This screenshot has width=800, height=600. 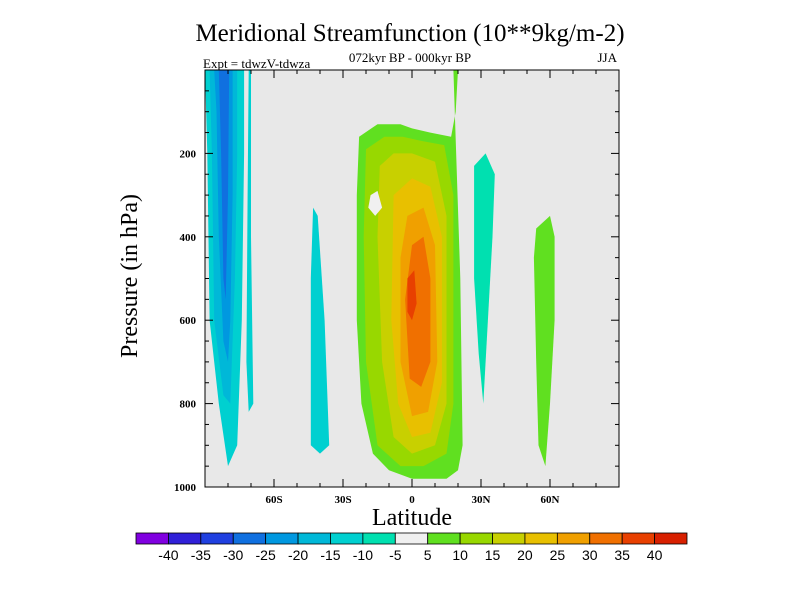 What do you see at coordinates (525, 555) in the screenshot?
I see `colorbar-label-11: 20` at bounding box center [525, 555].